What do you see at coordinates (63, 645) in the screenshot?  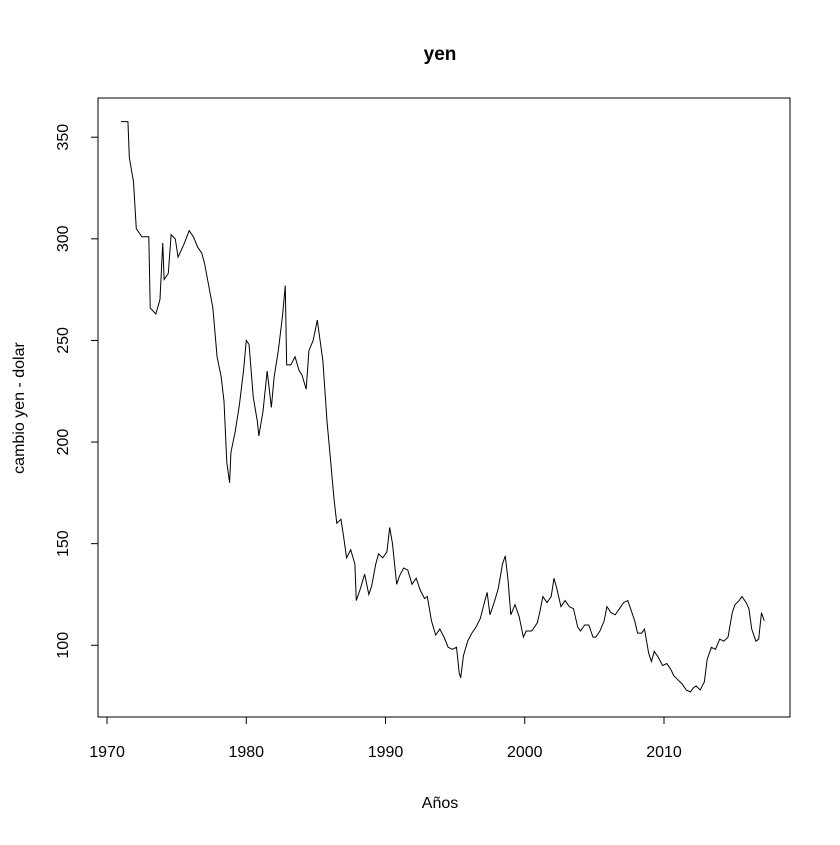 I see `y-tick-label: 100` at bounding box center [63, 645].